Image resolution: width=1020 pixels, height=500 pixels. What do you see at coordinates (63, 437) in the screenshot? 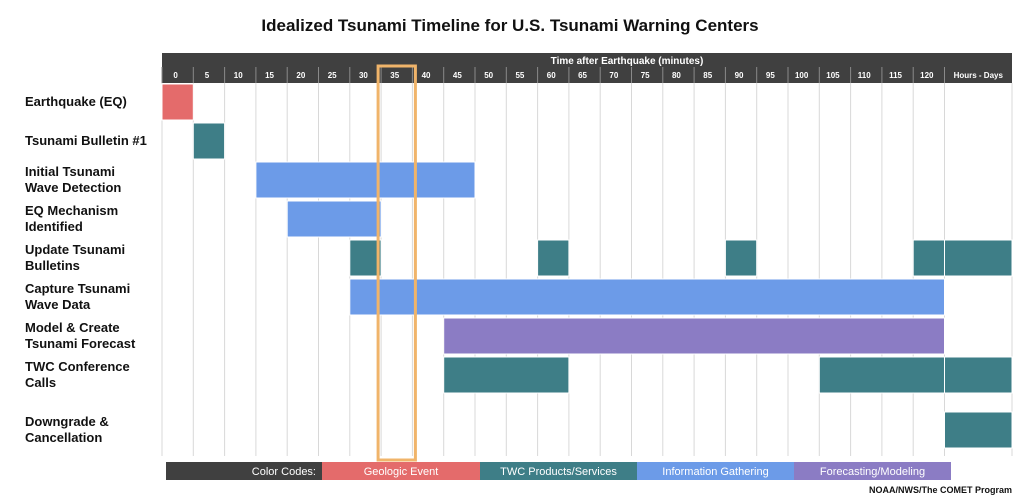
I see `row-label: Cancellation` at bounding box center [63, 437].